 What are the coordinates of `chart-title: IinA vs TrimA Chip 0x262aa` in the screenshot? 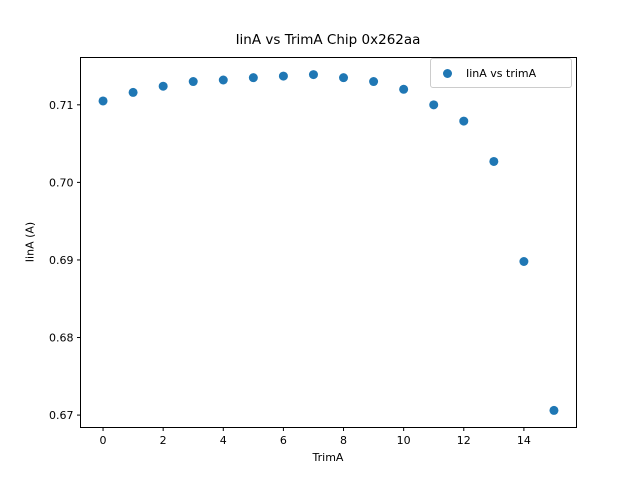 It's located at (328, 40).